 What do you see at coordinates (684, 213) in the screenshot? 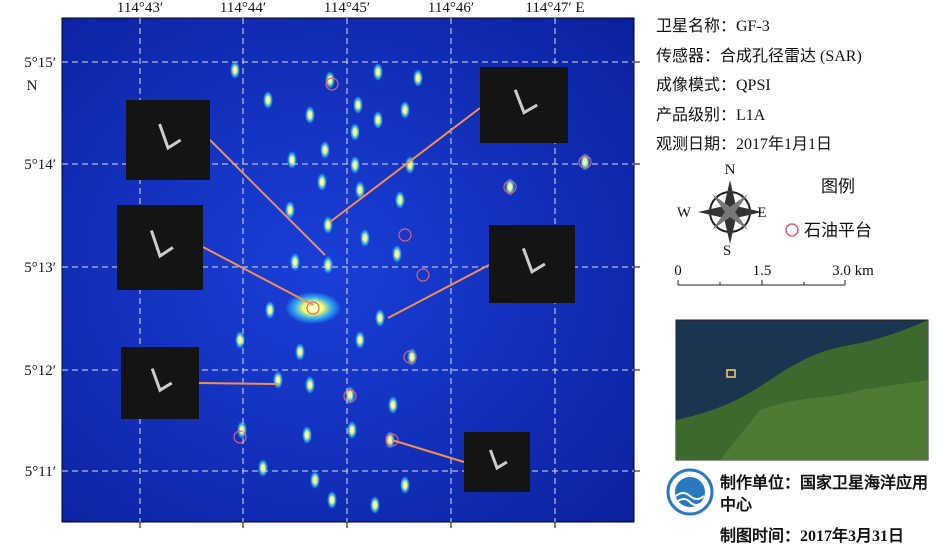
I see `compass-w: W` at bounding box center [684, 213].